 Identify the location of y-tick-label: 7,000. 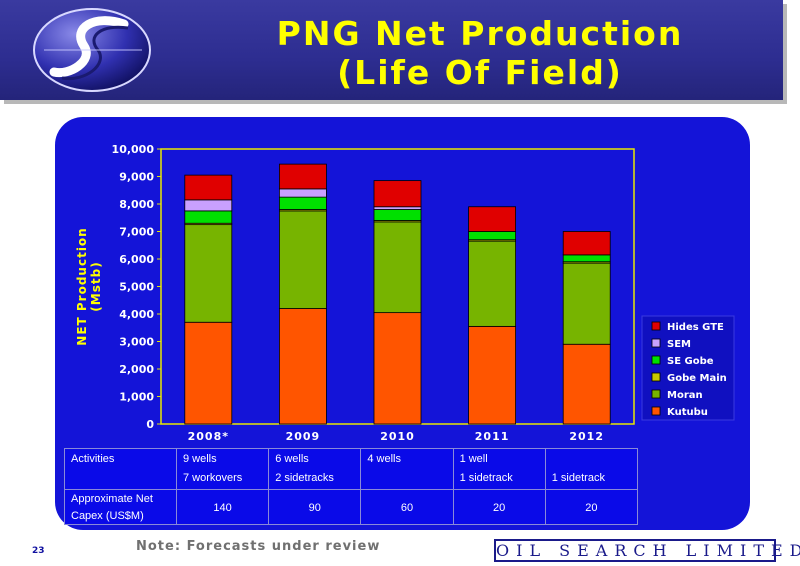
(136, 232).